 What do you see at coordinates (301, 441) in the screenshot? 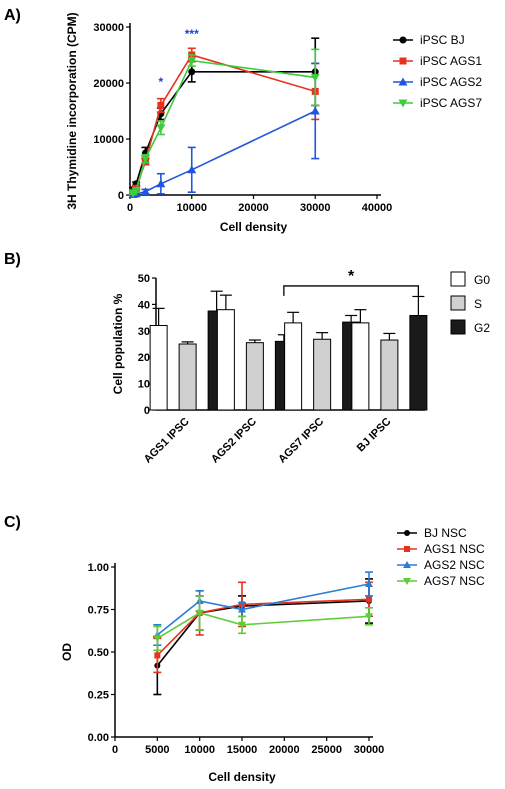
I see `b-category-label: AGS7 IPSC` at bounding box center [301, 441].